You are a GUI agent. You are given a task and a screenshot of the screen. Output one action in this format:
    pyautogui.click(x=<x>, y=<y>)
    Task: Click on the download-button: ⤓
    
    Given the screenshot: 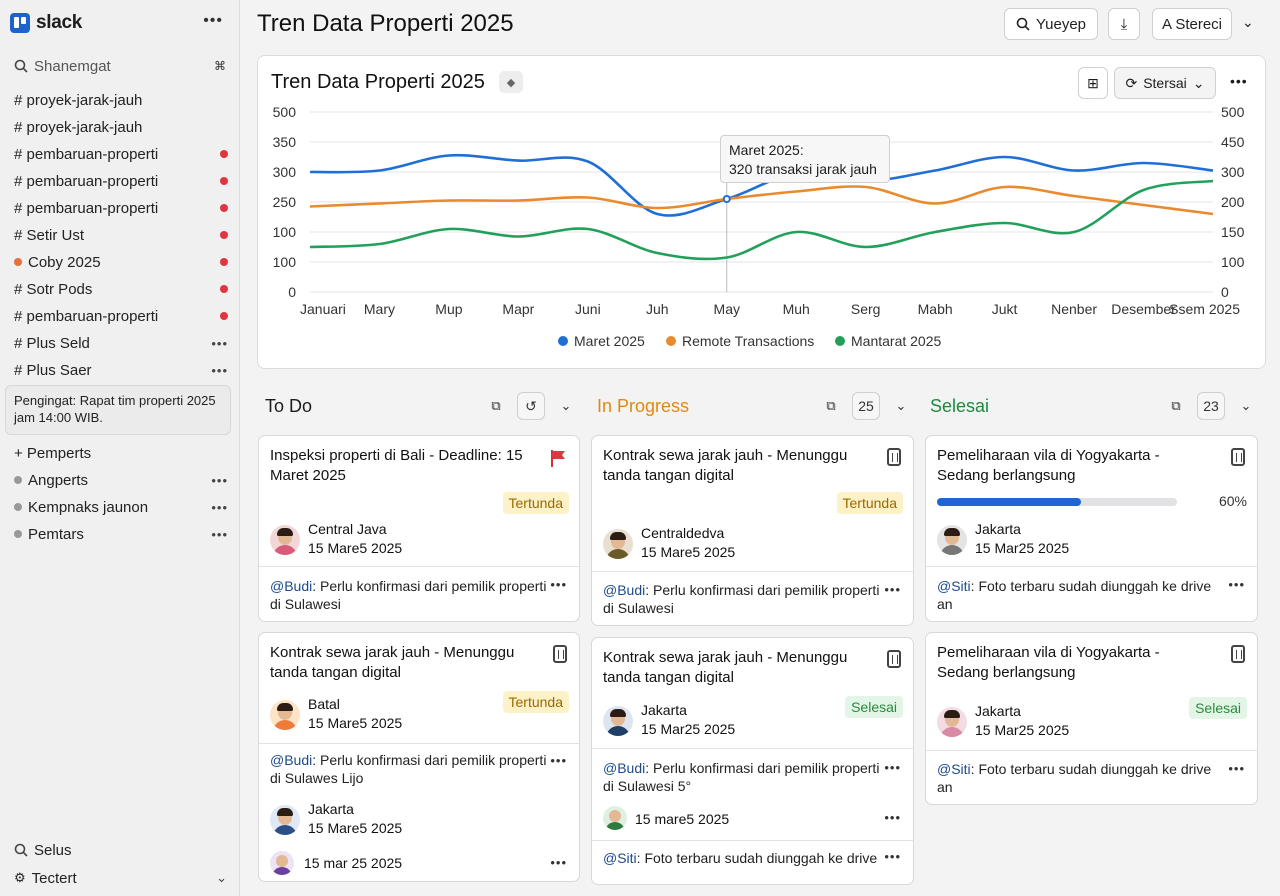 What is the action you would take?
    pyautogui.click(x=1124, y=24)
    